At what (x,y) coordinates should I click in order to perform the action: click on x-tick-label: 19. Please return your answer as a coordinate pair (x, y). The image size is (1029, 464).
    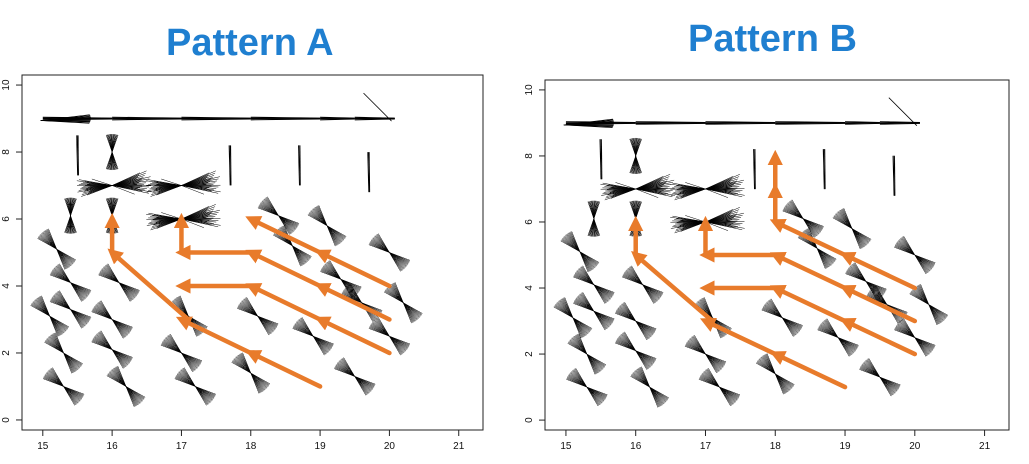
    Looking at the image, I should click on (845, 446).